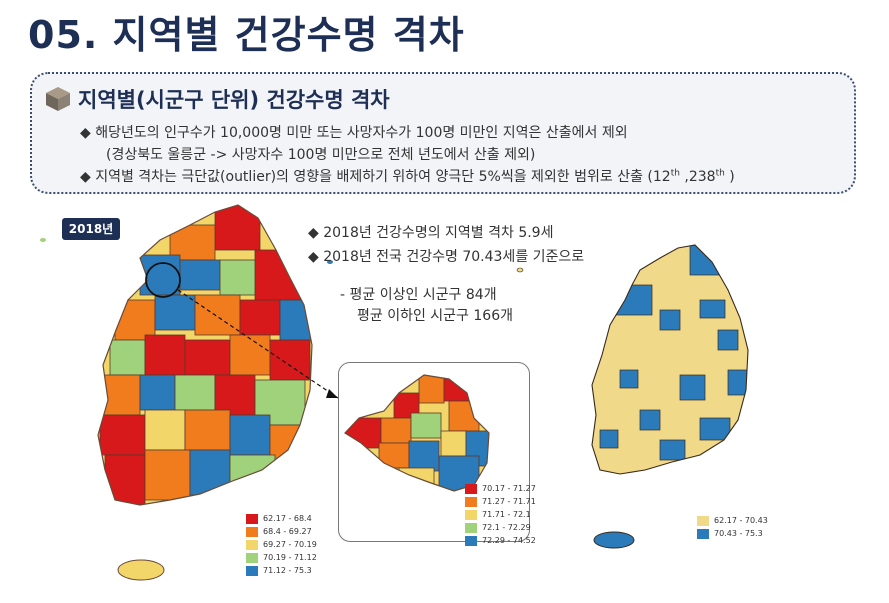 The image size is (889, 603). What do you see at coordinates (290, 557) in the screenshot?
I see `legend-label: 70.19 - 71.12` at bounding box center [290, 557].